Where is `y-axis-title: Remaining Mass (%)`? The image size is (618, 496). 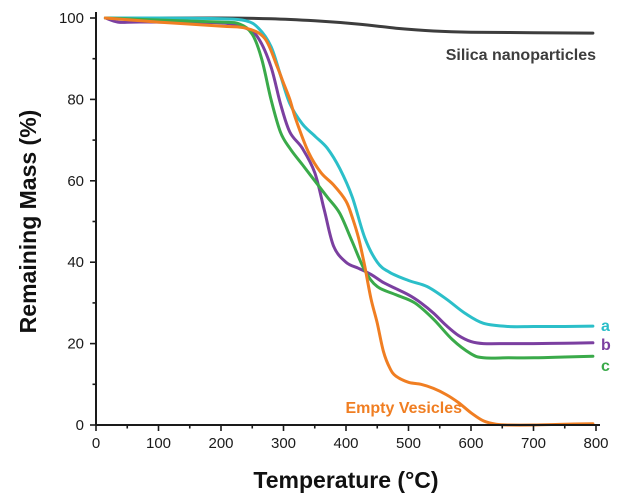 y-axis-title: Remaining Mass (%) is located at coordinates (28, 222).